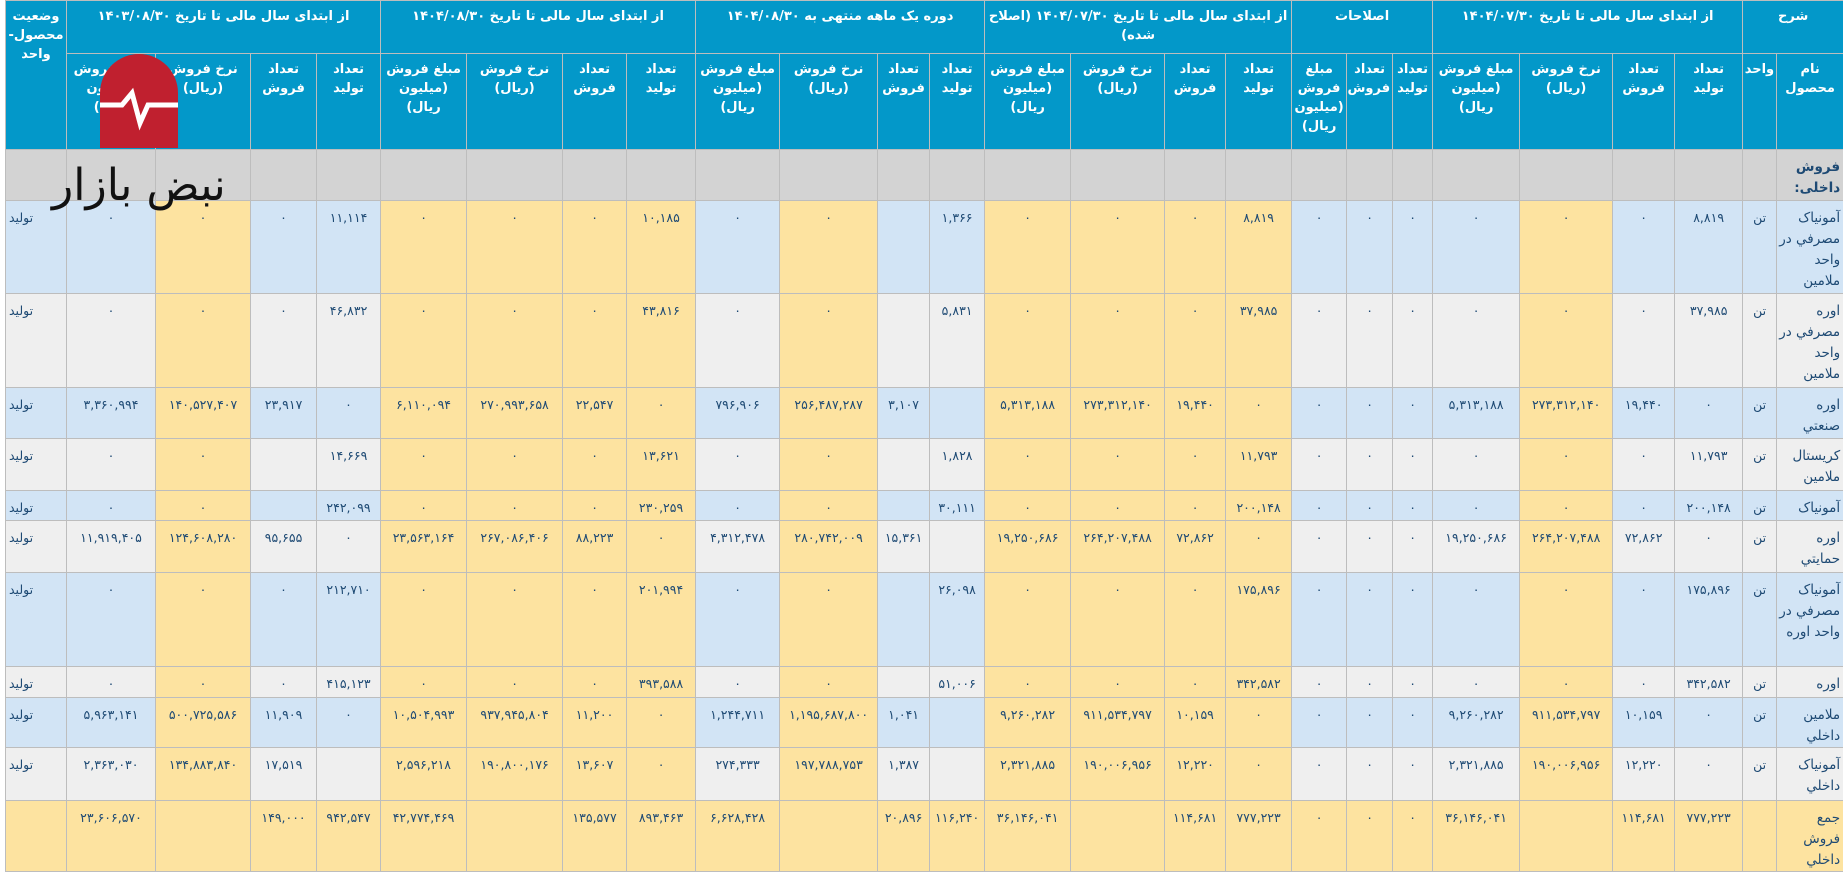 The height and width of the screenshot is (872, 1843). Describe the element at coordinates (203, 547) in the screenshot. I see `value-cell: ۱۲۴,۶۰۸,۲۸۰` at that location.